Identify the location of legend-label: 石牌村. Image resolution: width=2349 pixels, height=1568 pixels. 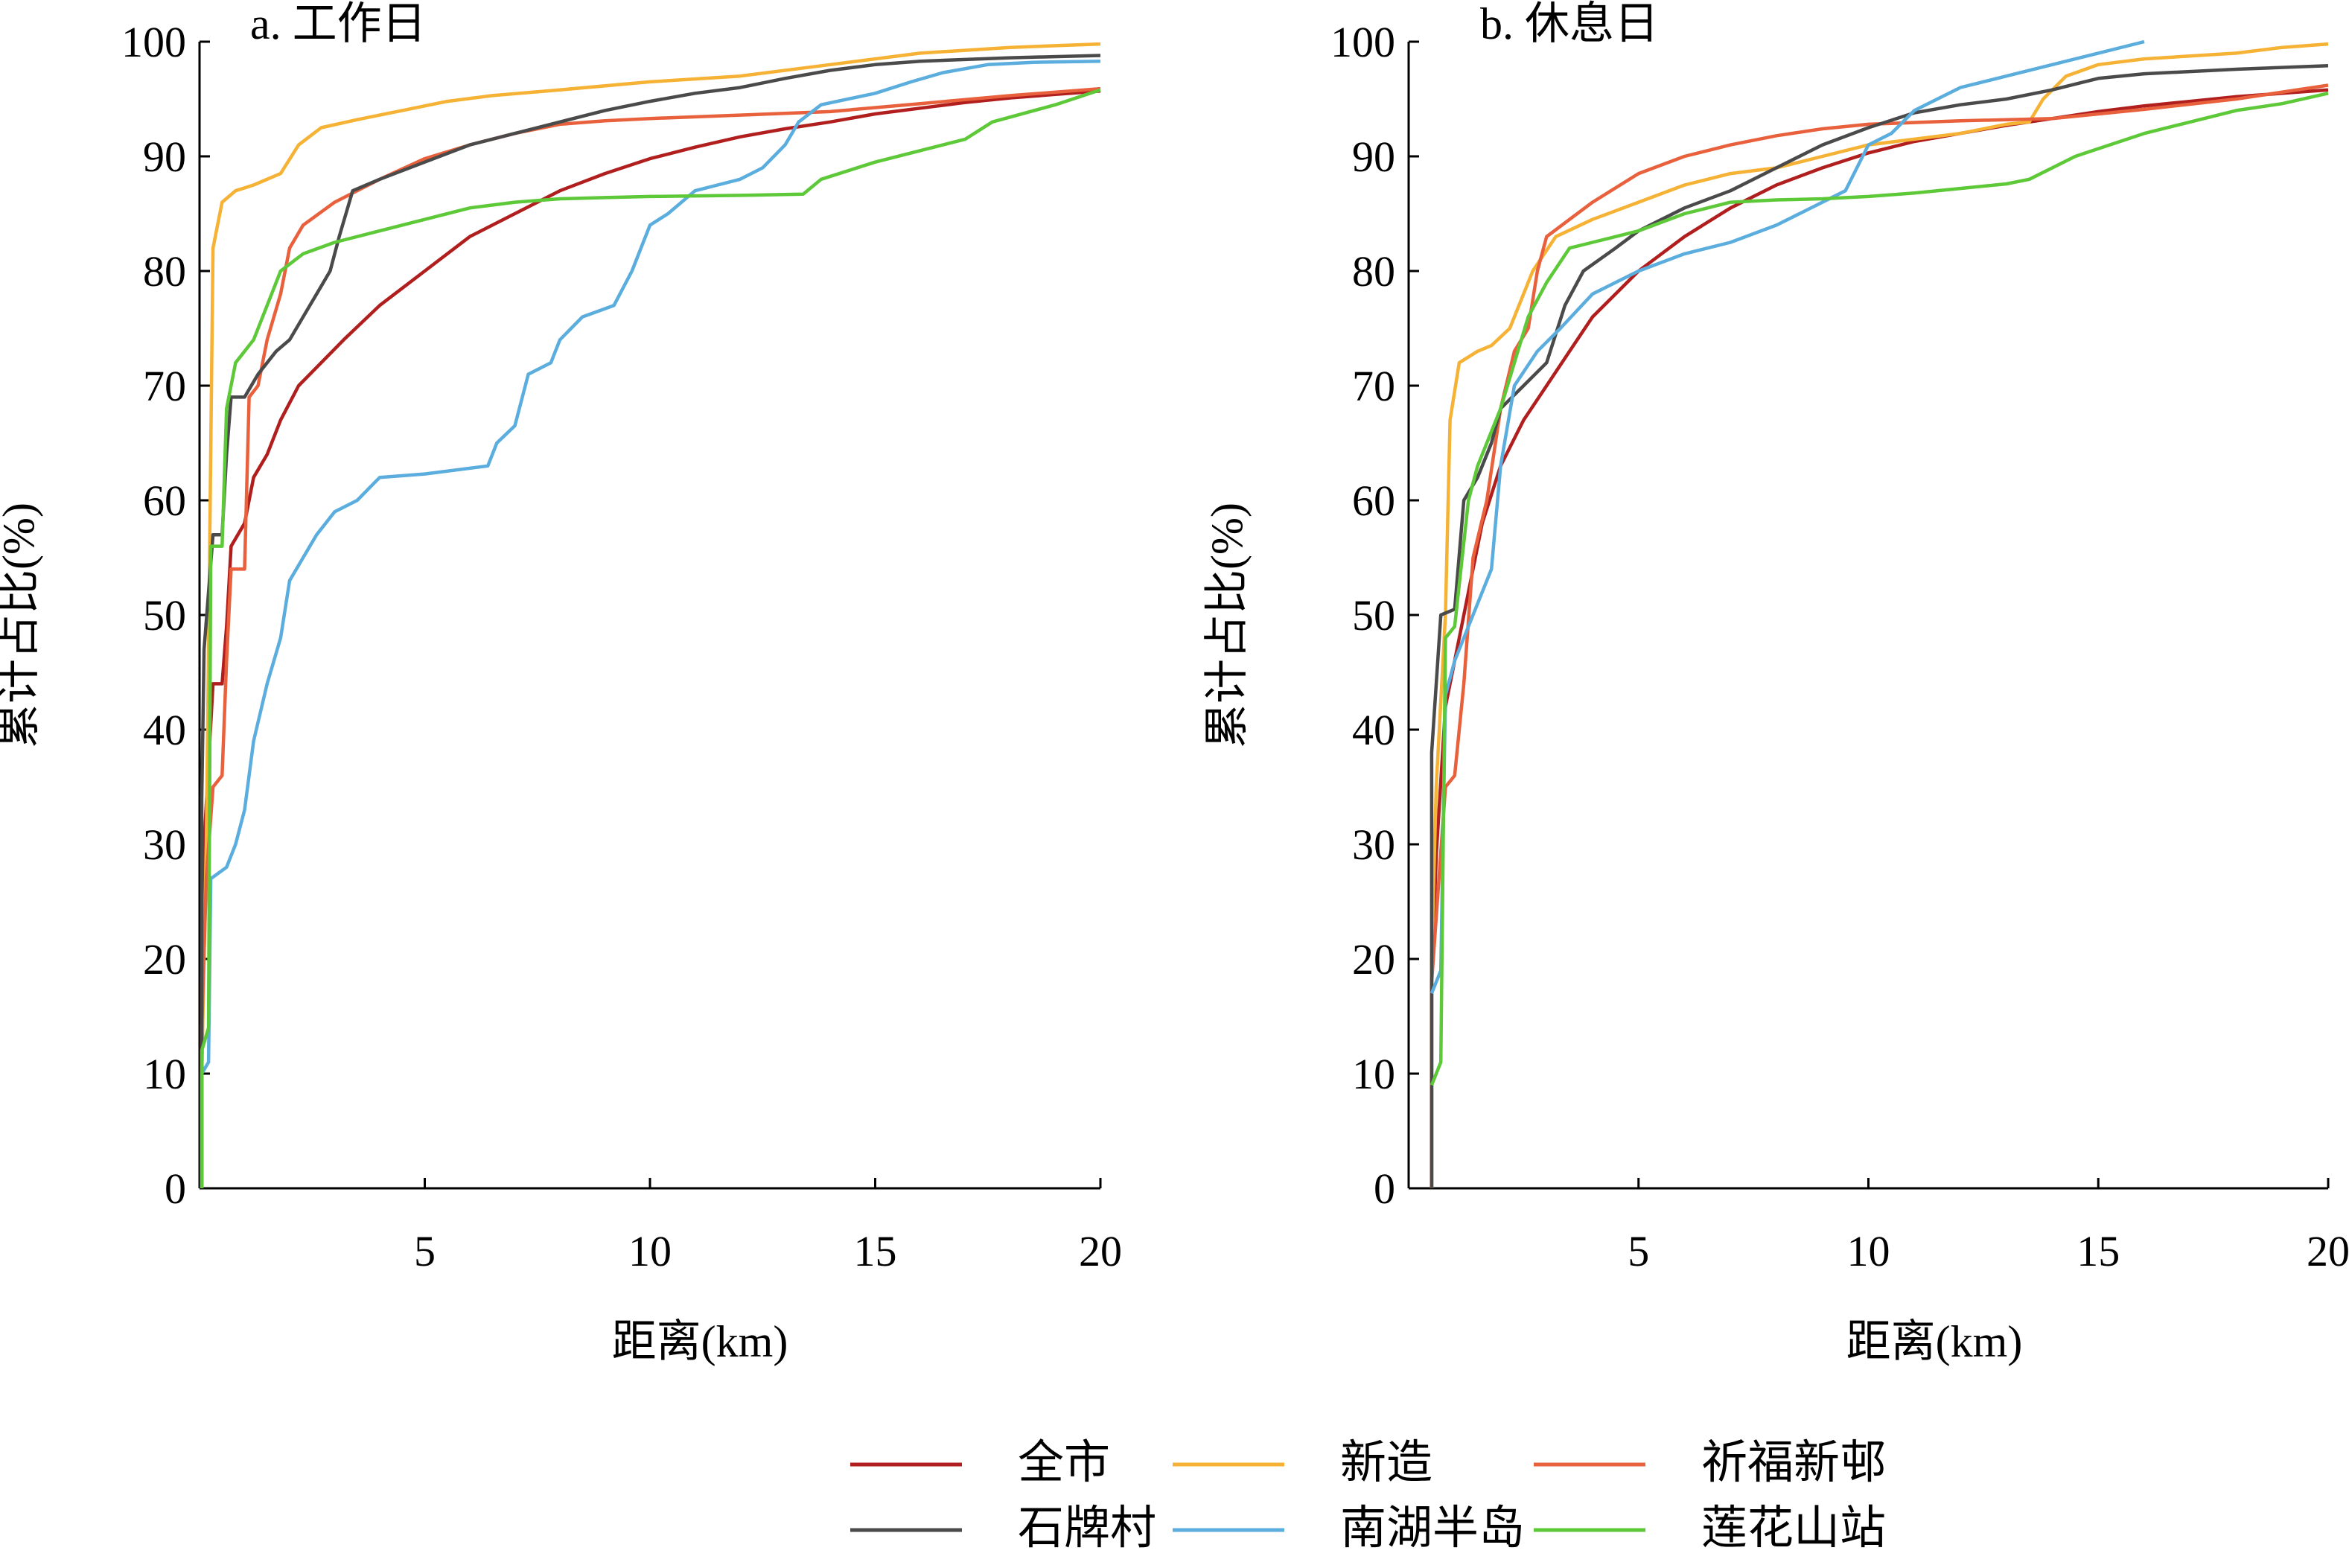
(1087, 1528).